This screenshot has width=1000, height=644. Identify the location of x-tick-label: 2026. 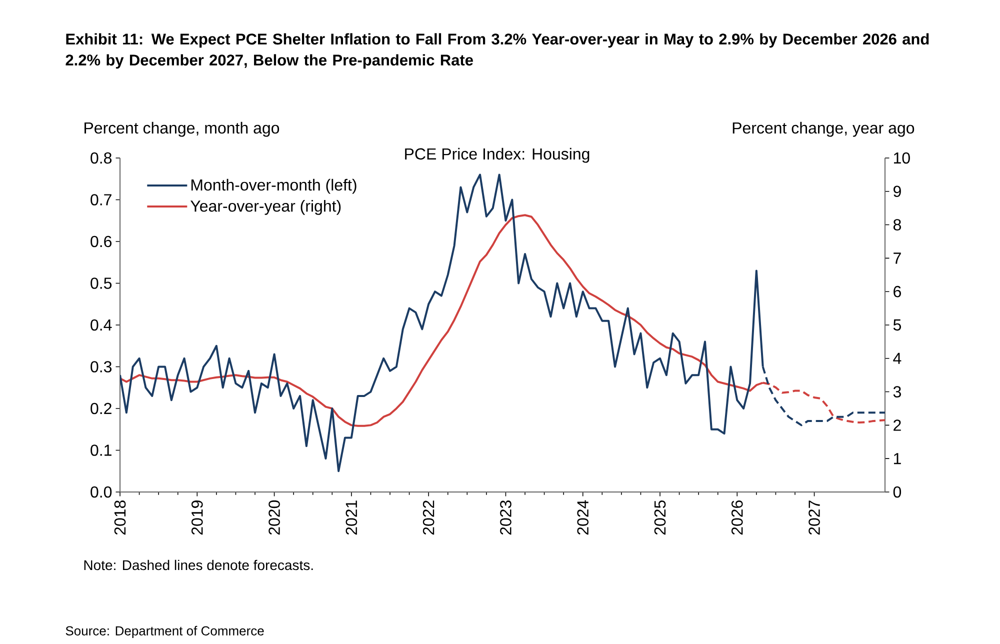
(737, 517).